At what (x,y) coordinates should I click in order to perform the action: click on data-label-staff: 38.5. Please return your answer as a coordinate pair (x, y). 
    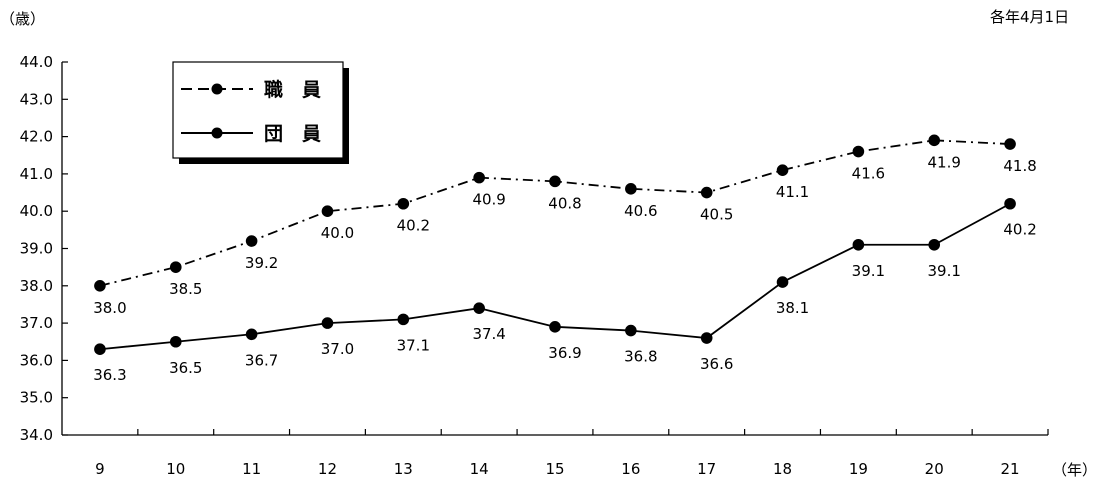
    Looking at the image, I should click on (185, 289).